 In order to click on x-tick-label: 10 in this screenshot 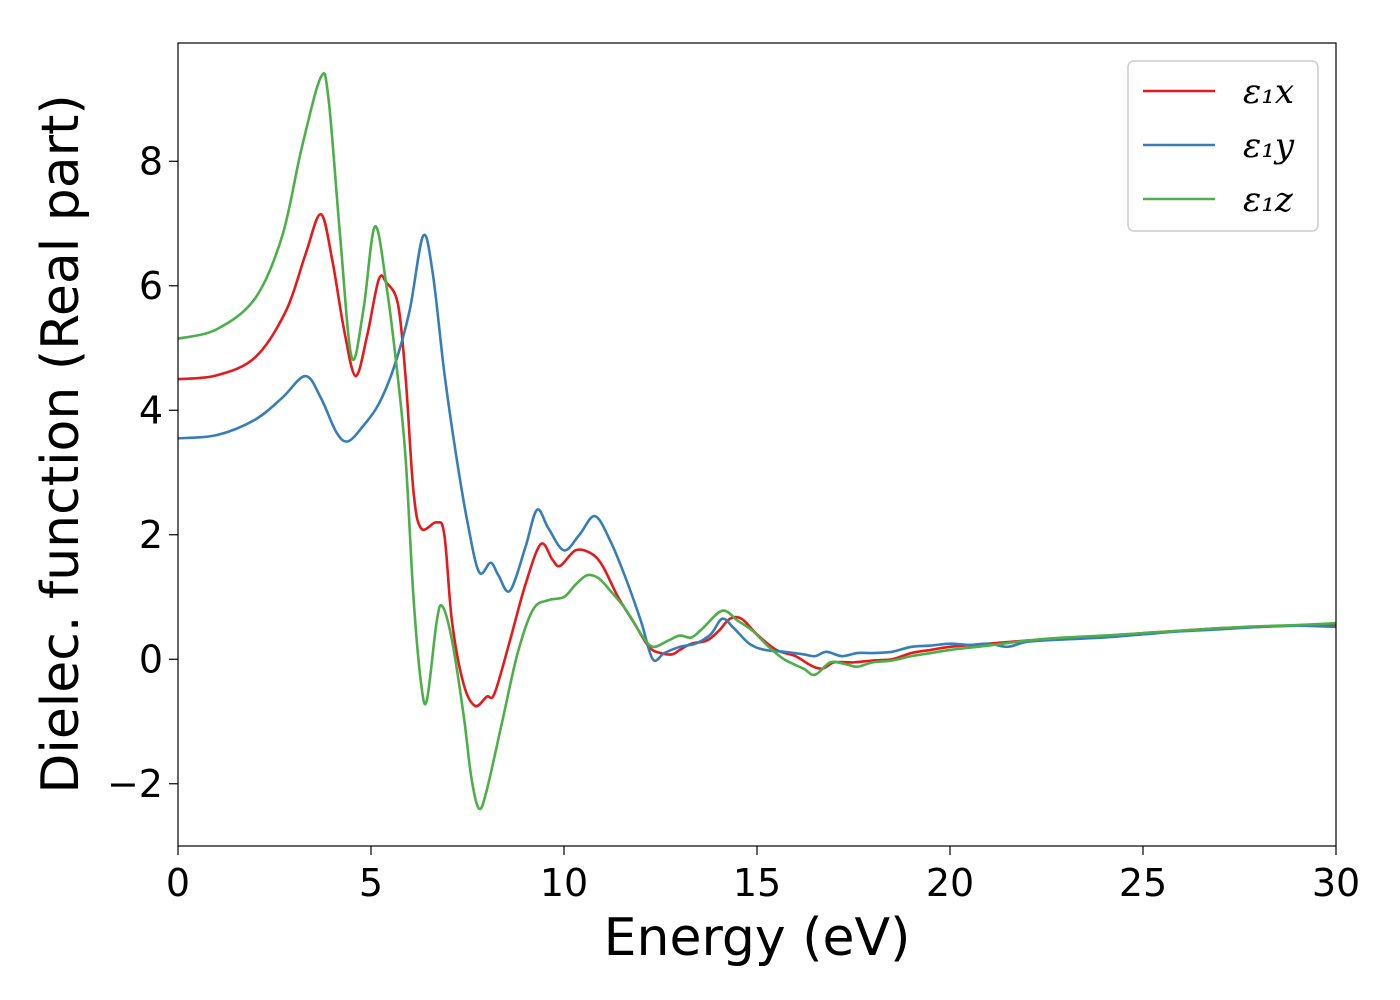, I will do `click(564, 883)`.